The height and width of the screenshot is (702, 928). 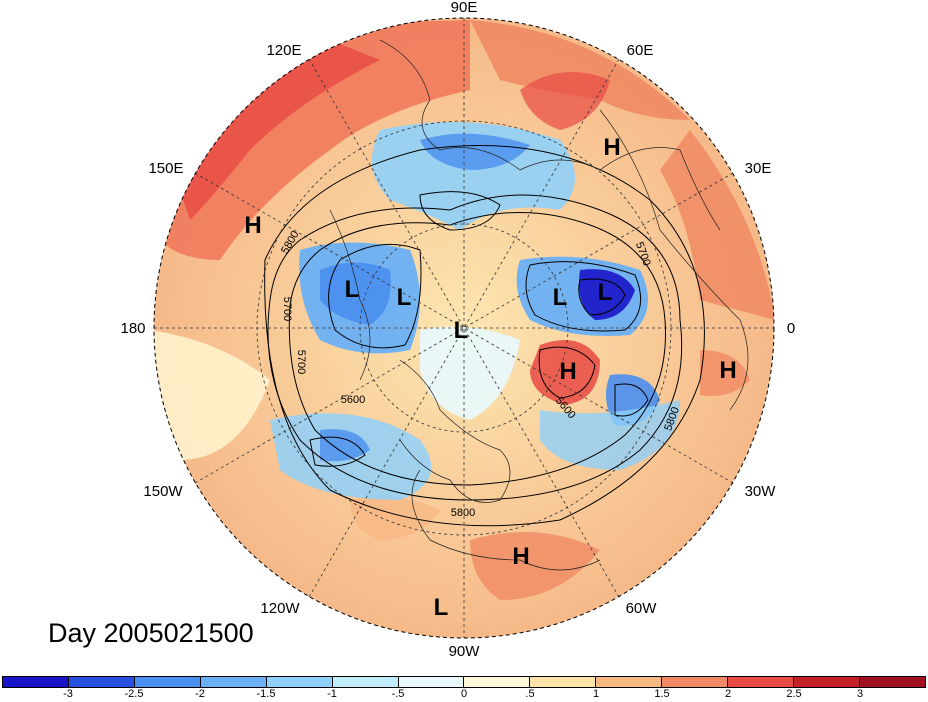 I want to click on colorbar-tick-label: 0, so click(x=464, y=694).